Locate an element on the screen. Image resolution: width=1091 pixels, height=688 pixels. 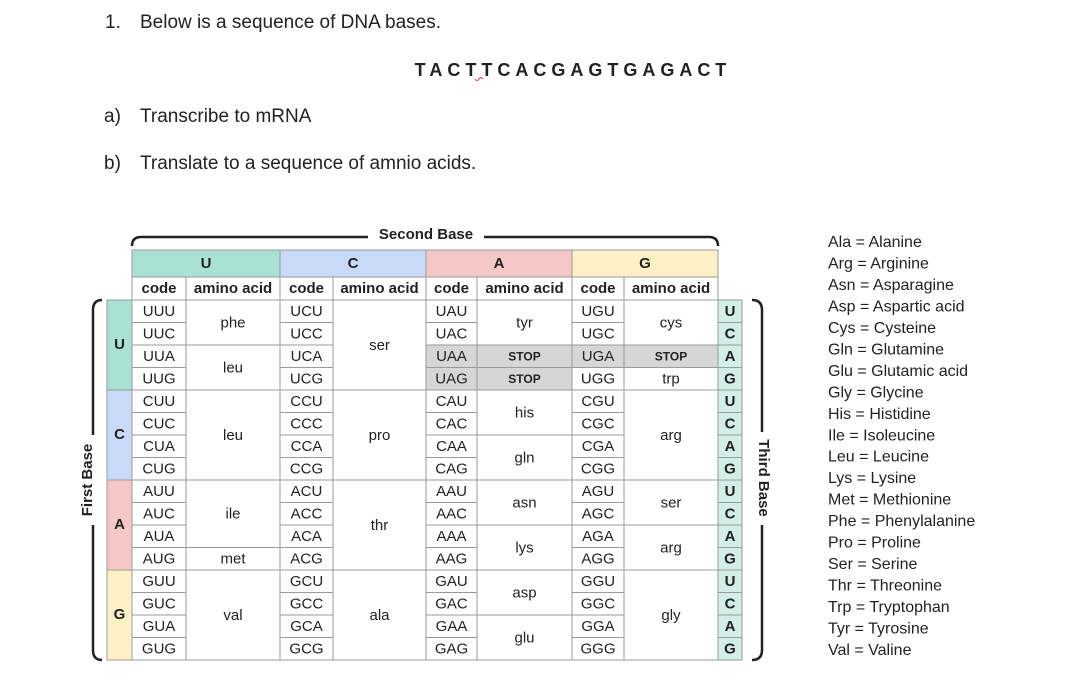
header-cell is located at coordinates (645, 263).